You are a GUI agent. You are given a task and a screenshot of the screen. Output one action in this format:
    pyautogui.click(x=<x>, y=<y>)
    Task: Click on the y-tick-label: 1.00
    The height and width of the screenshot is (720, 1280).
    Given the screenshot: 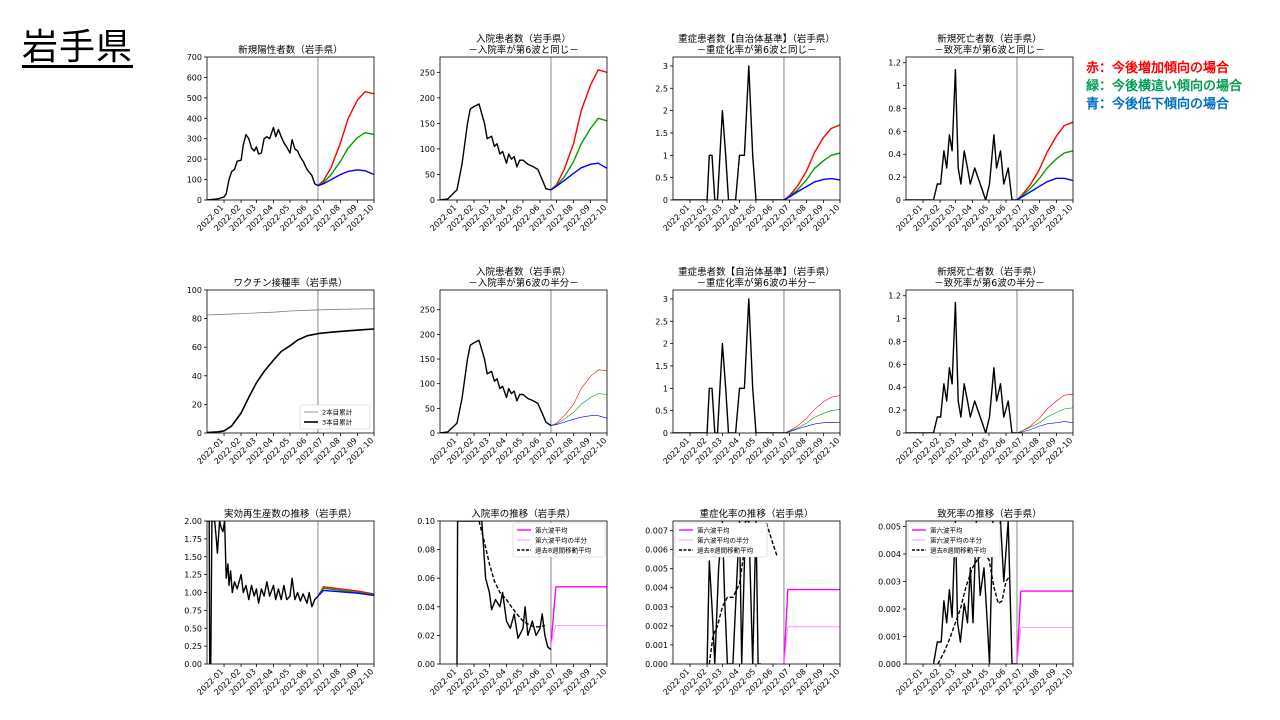 What is the action you would take?
    pyautogui.click(x=193, y=593)
    